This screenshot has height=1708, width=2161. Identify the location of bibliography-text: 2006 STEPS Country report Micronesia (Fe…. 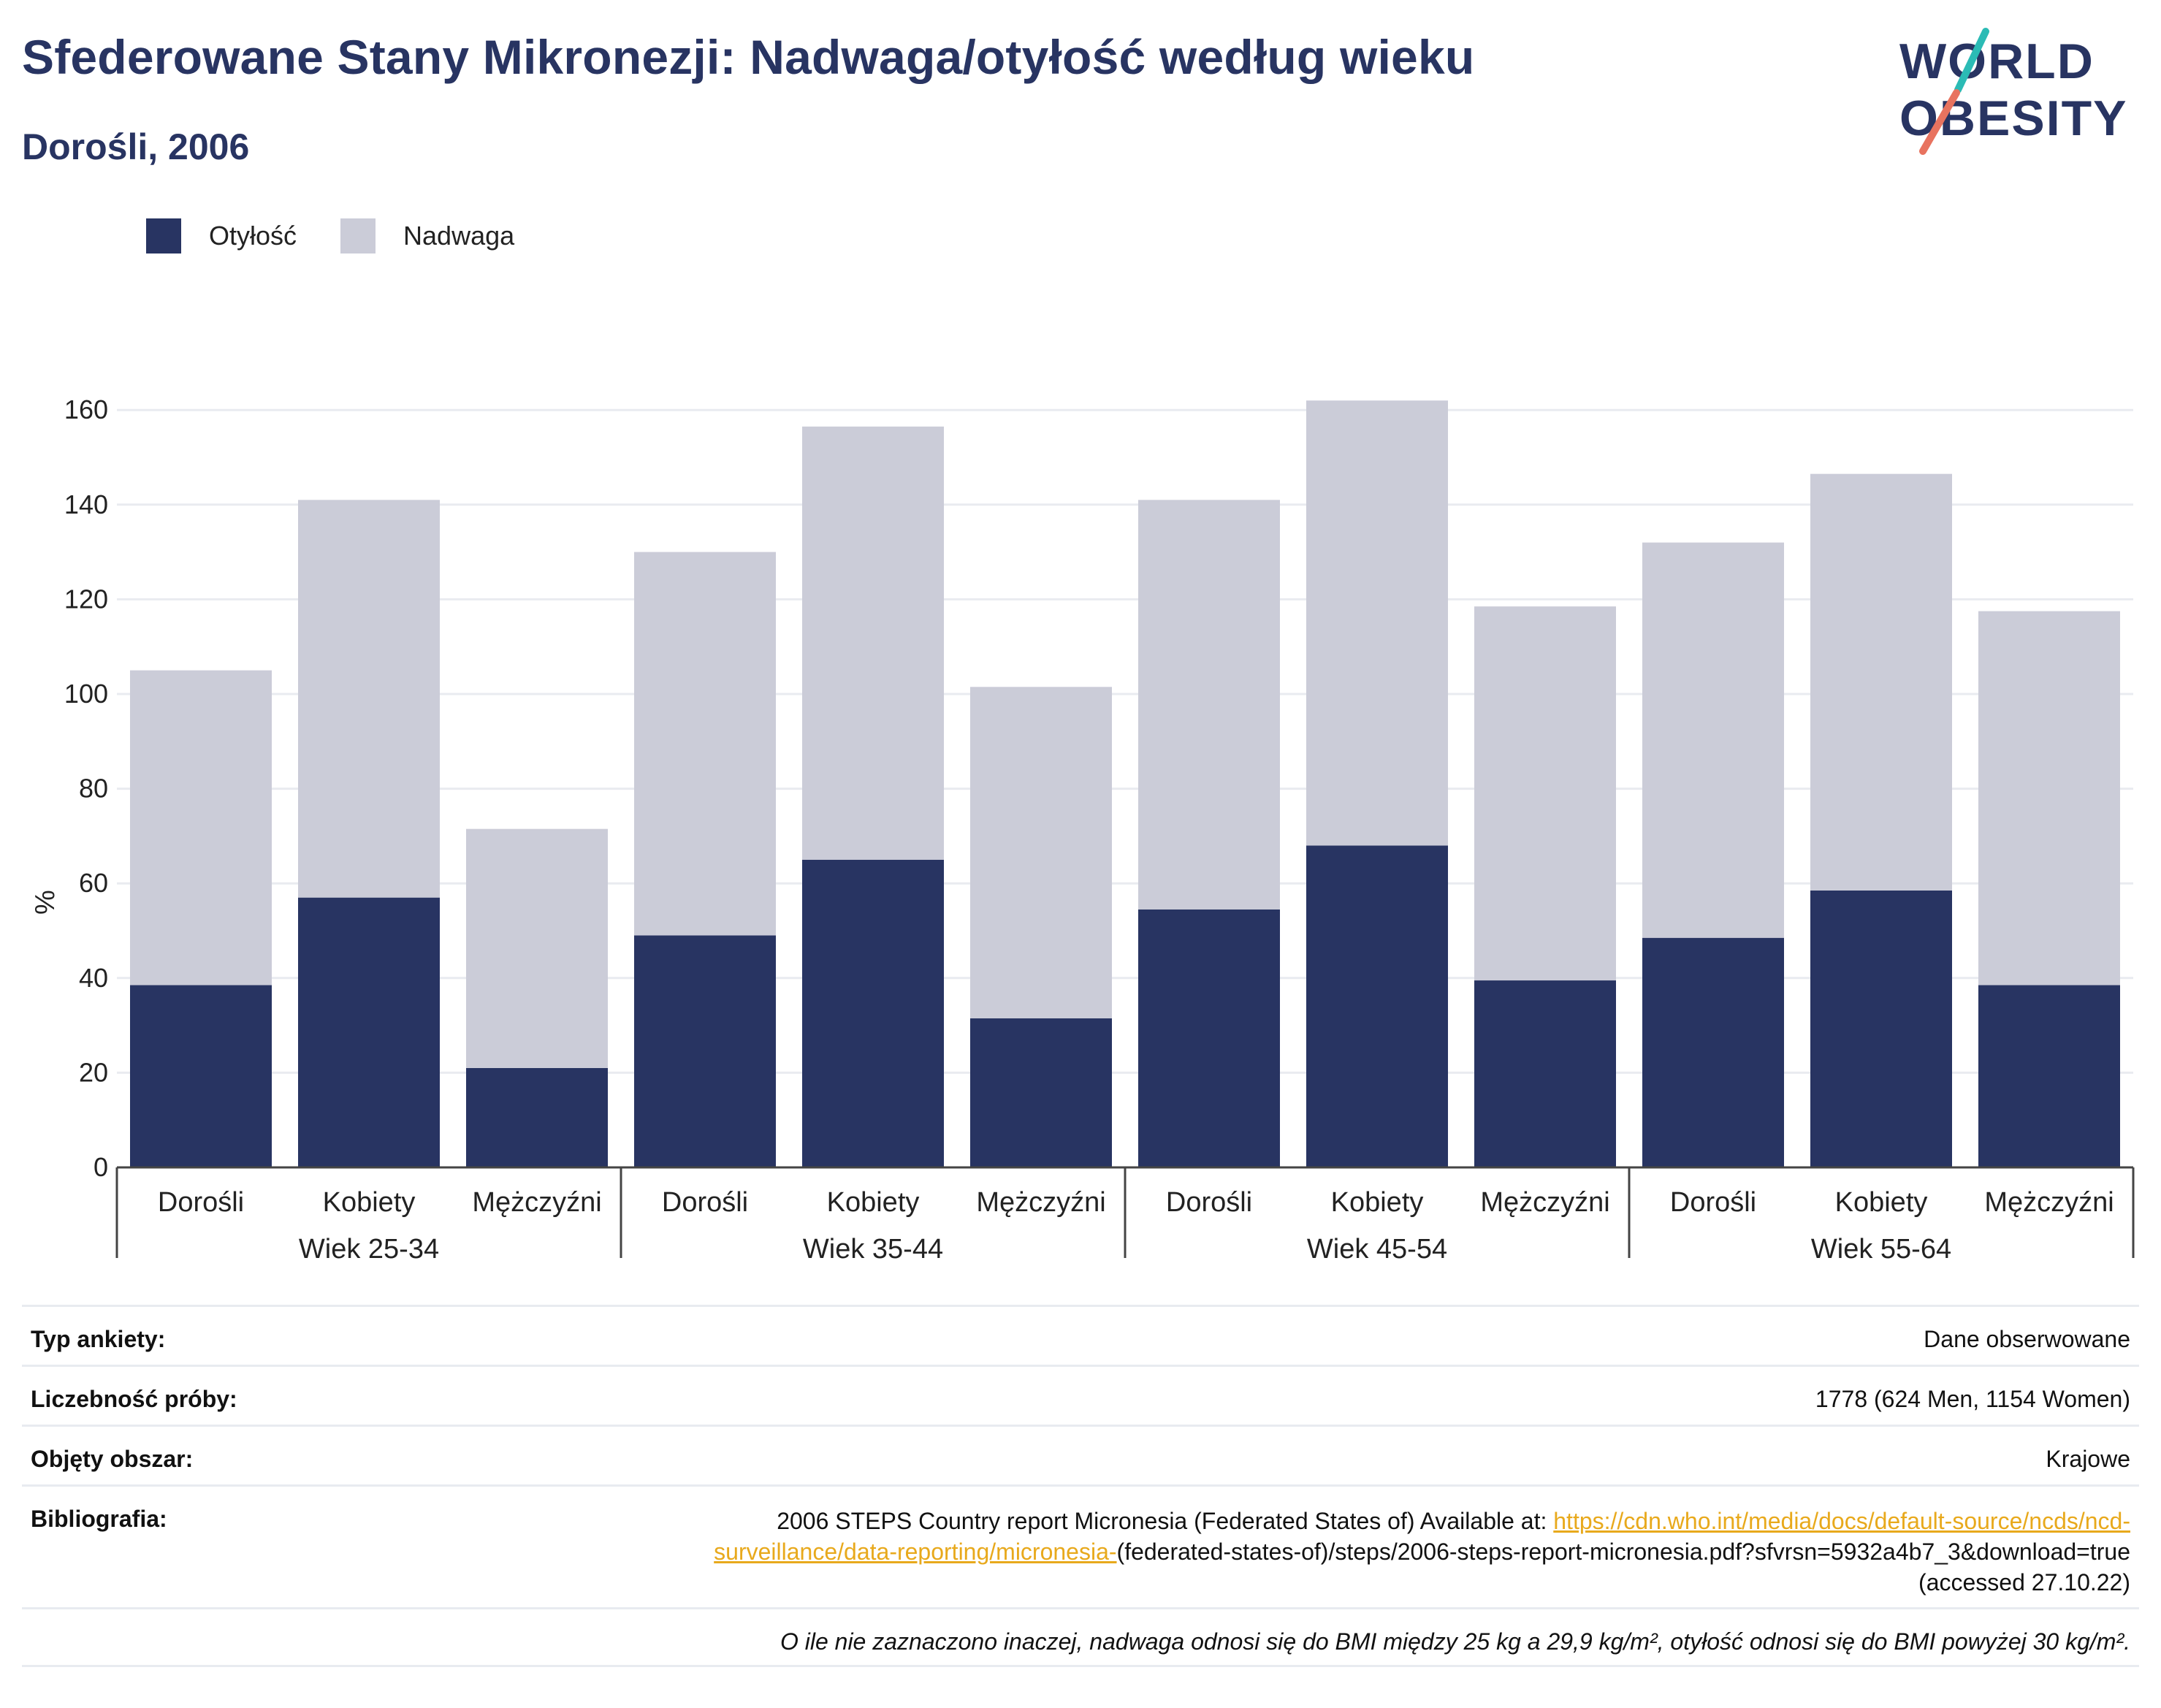
(1165, 1521).